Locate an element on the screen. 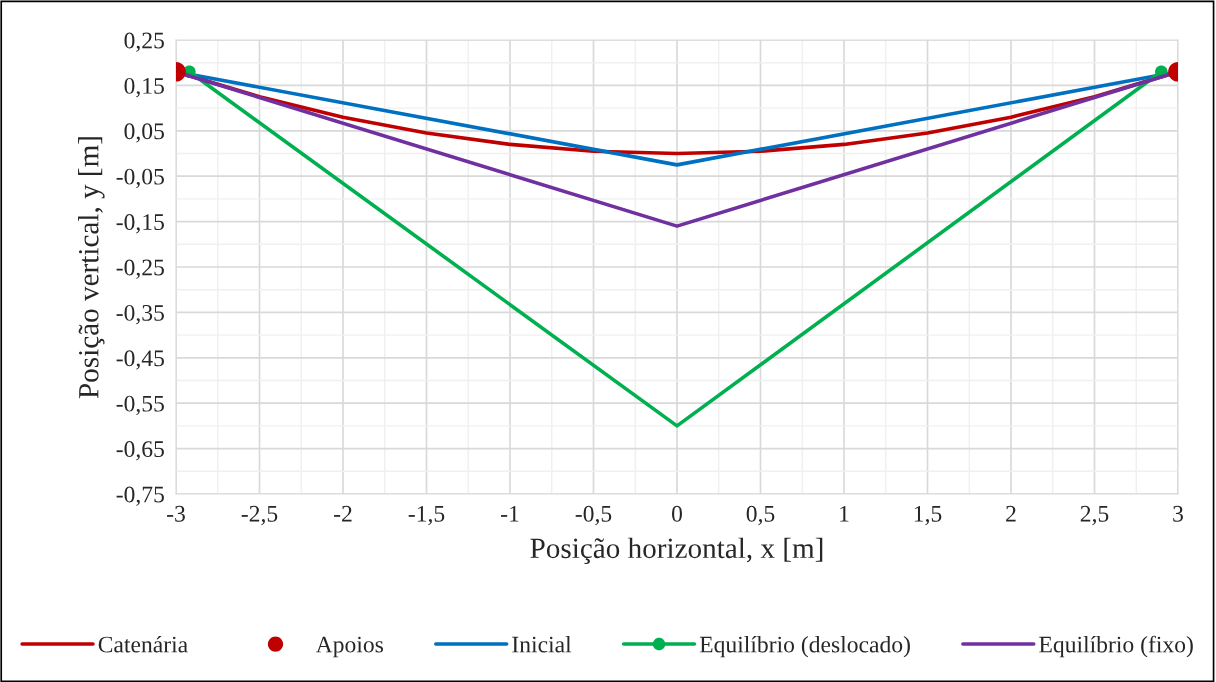 Image resolution: width=1216 pixels, height=682 pixels. y-tick-label: -0,45 is located at coordinates (140, 360).